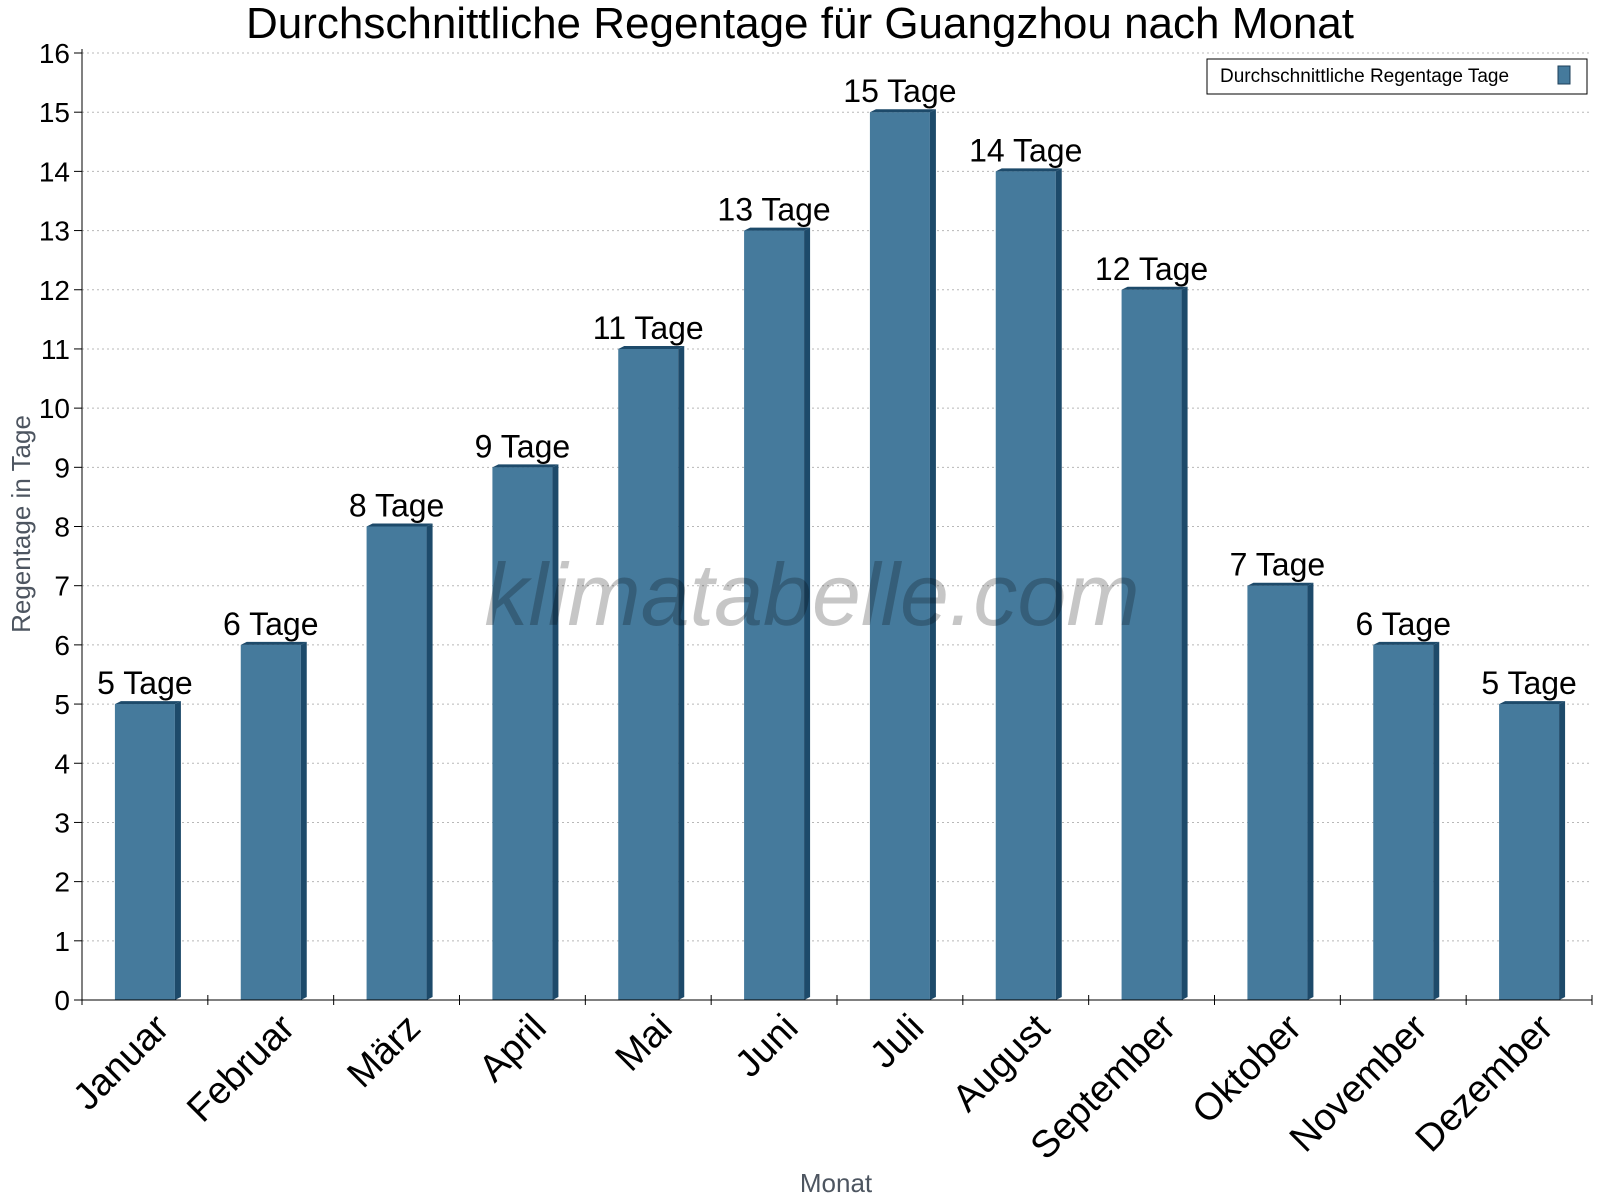 This screenshot has width=1600, height=1200. Describe the element at coordinates (773, 210) in the screenshot. I see `bar-value-label: 13 Tage` at that location.